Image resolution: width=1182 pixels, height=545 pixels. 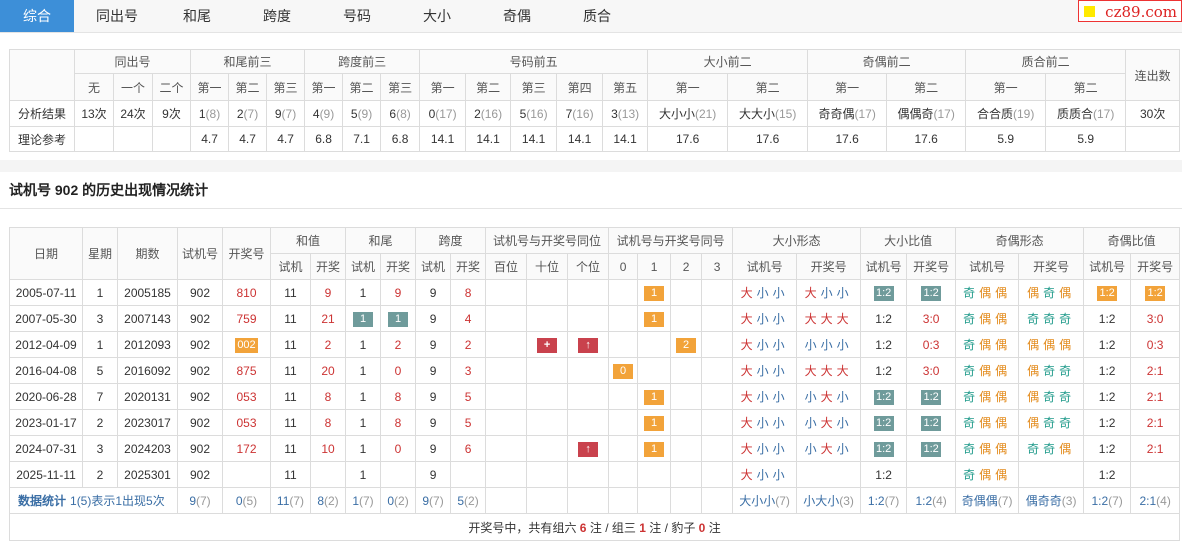 I want to click on table-cell: 8, so click(x=468, y=292).